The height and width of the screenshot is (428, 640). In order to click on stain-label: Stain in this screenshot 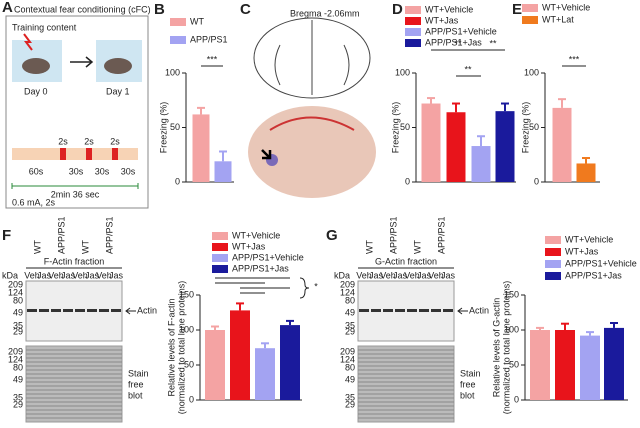, I will do `click(138, 373)`.